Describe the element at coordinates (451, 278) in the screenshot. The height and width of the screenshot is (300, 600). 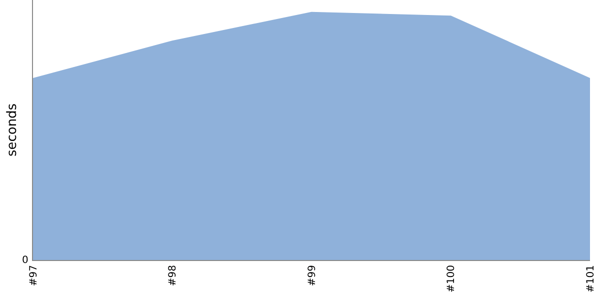
I see `x-tick-label: #100` at that location.